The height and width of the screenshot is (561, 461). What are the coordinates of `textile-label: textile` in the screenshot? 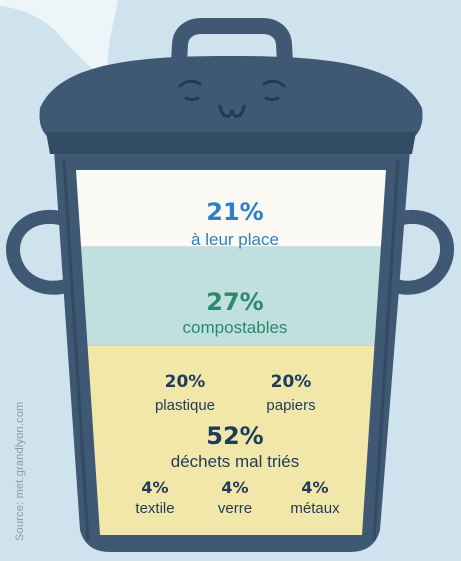 It's located at (155, 508).